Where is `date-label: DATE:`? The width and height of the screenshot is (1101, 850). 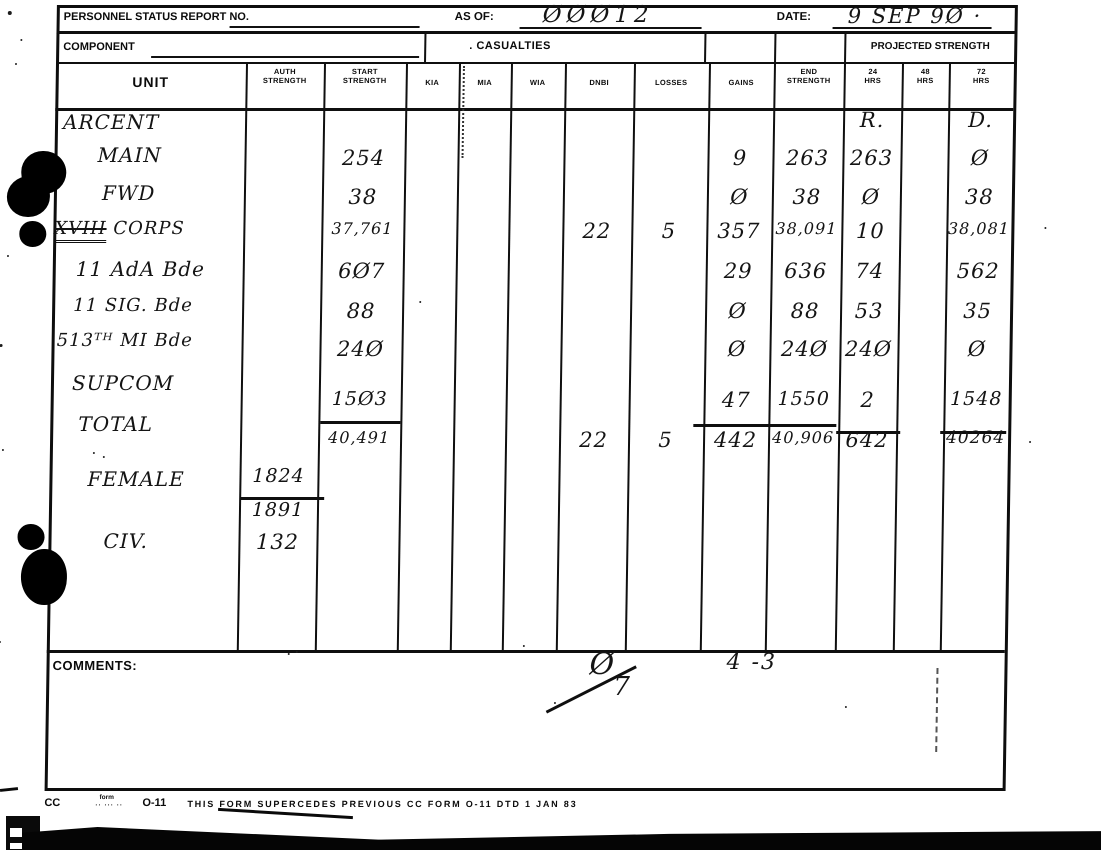
date-label: DATE: is located at coordinates (794, 17).